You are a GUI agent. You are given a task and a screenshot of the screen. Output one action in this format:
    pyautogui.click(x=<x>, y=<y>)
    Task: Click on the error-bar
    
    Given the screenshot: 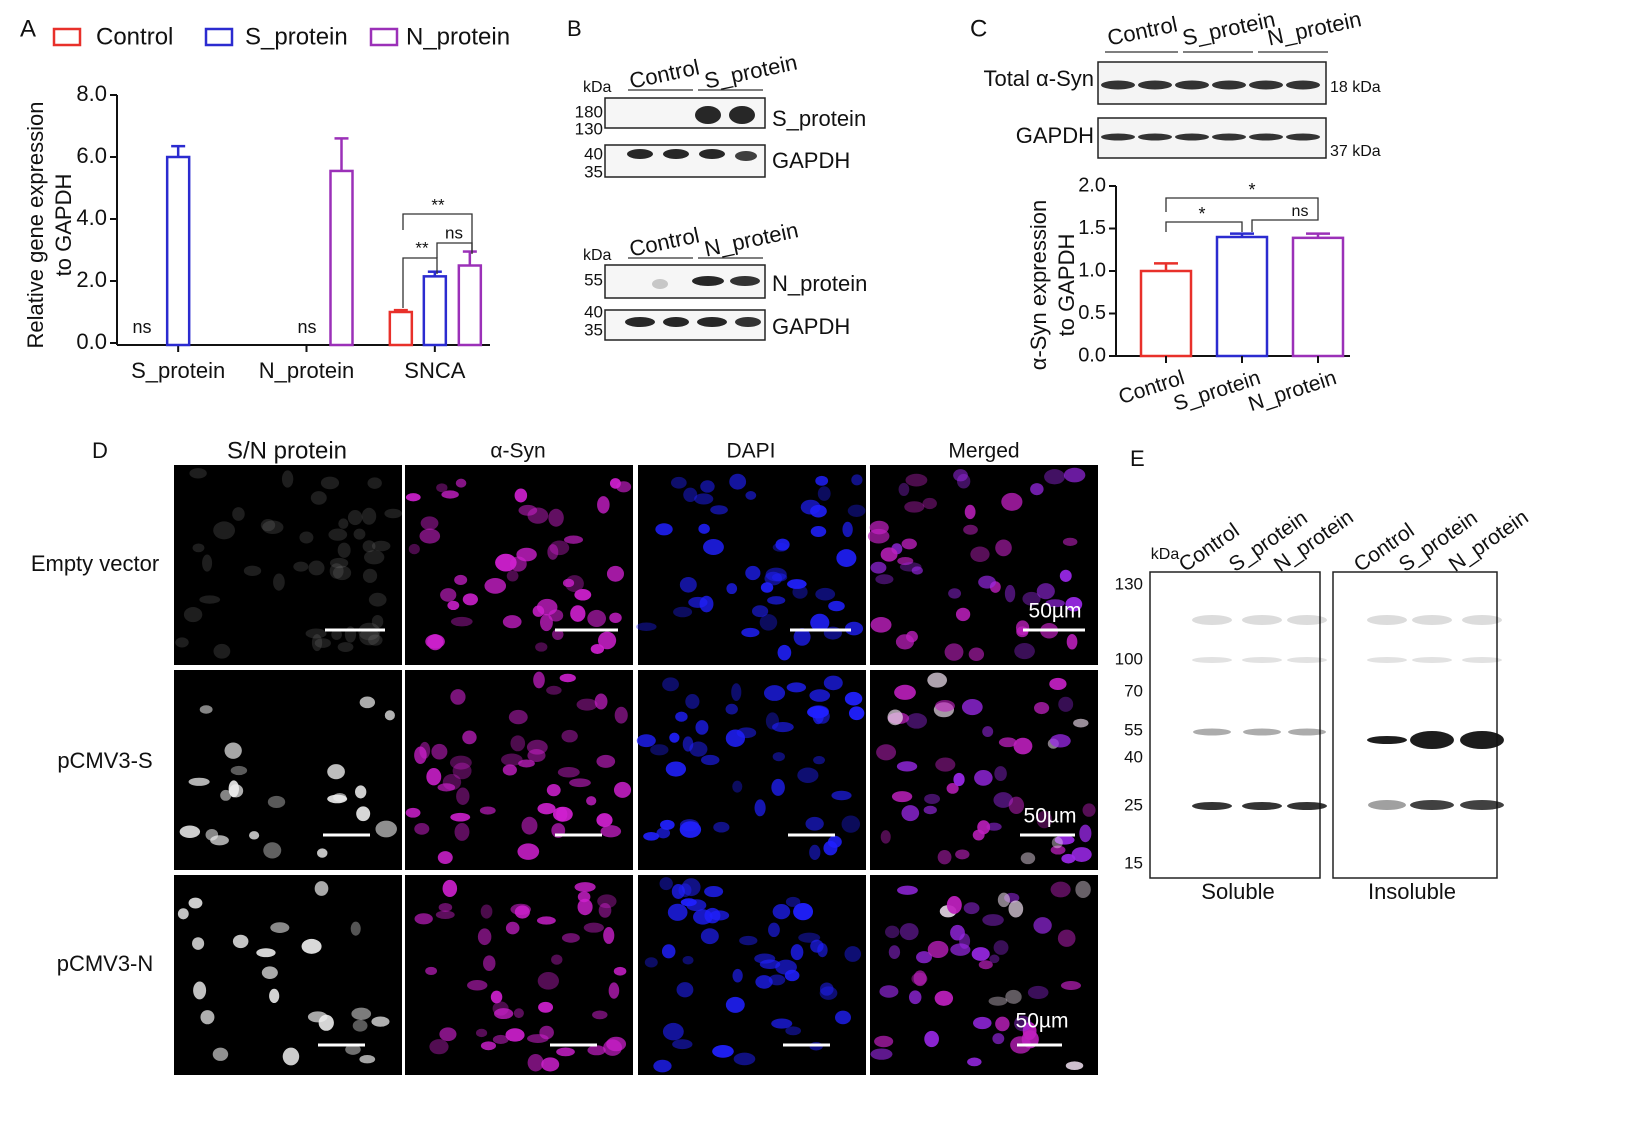 What is the action you would take?
    pyautogui.click(x=469, y=258)
    